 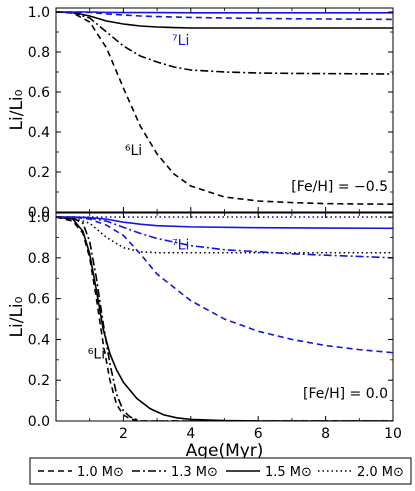 I want to click on legend: 1.0 M⊙ 1.3 M⊙ 1.5 M⊙ 2.0 M⊙, so click(x=220, y=471).